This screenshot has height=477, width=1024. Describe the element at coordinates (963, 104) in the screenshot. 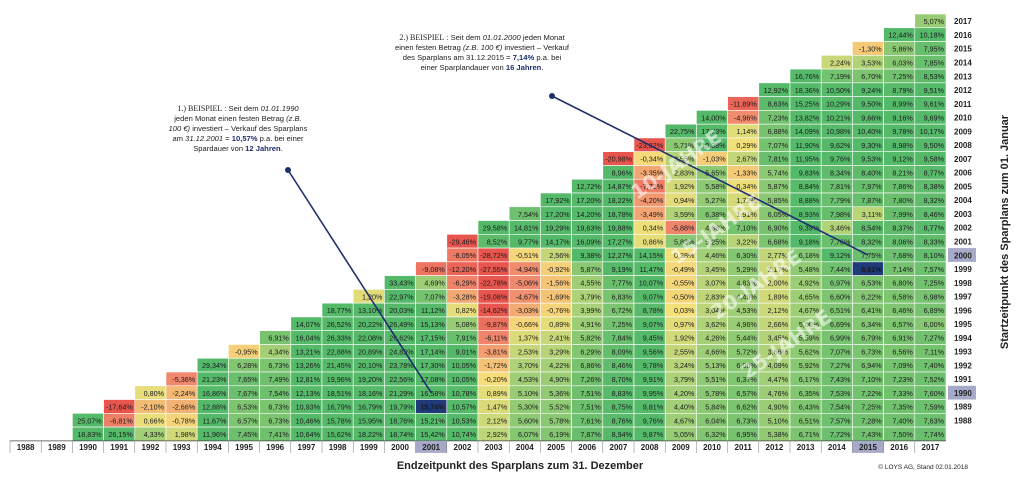

I see `y-tick-2011: 2011` at that location.